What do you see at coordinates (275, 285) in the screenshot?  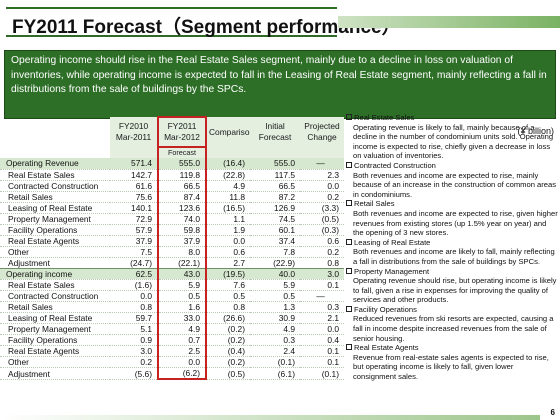 I see `table-cell: 5.9` at bounding box center [275, 285].